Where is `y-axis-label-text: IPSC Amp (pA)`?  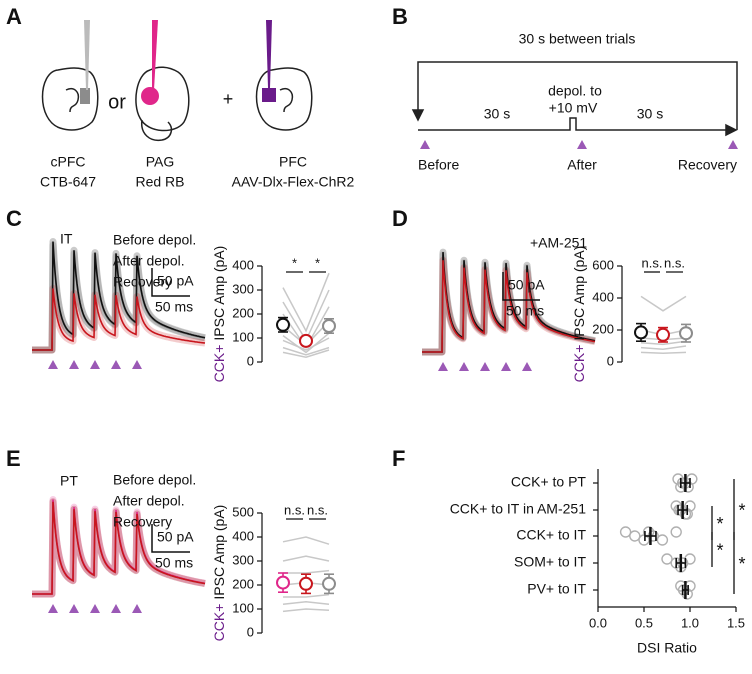
y-axis-label-text: IPSC Amp (pA) is located at coordinates (219, 293).